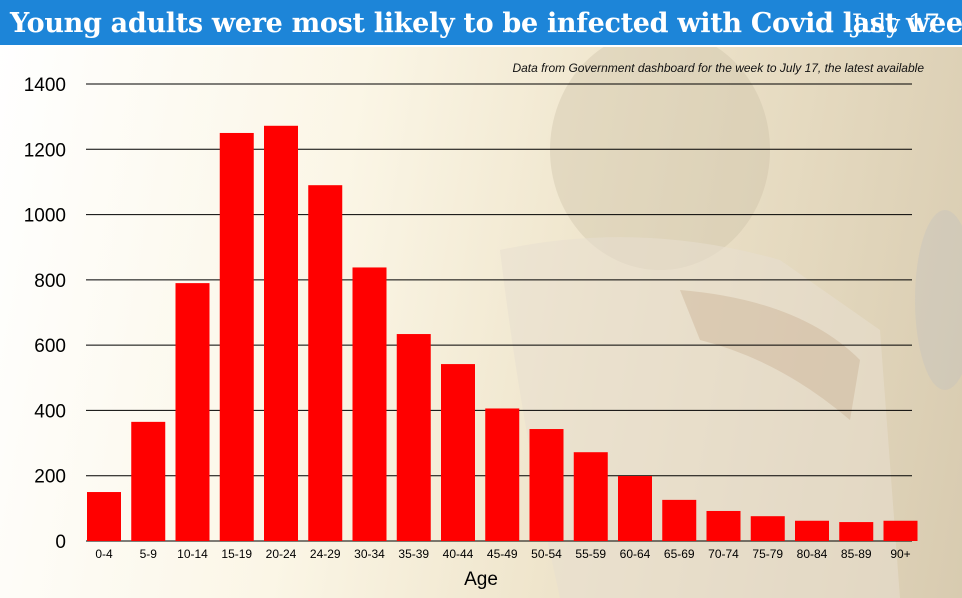  I want to click on x-tick-label: 50-54, so click(546, 554).